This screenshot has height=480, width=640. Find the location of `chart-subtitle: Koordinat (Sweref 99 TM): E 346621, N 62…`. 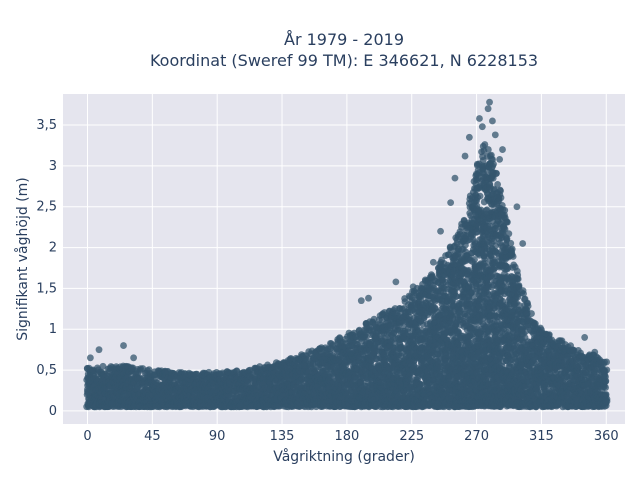

chart-subtitle: Koordinat (Sweref 99 TM): E 346621, N 62… is located at coordinates (344, 60).